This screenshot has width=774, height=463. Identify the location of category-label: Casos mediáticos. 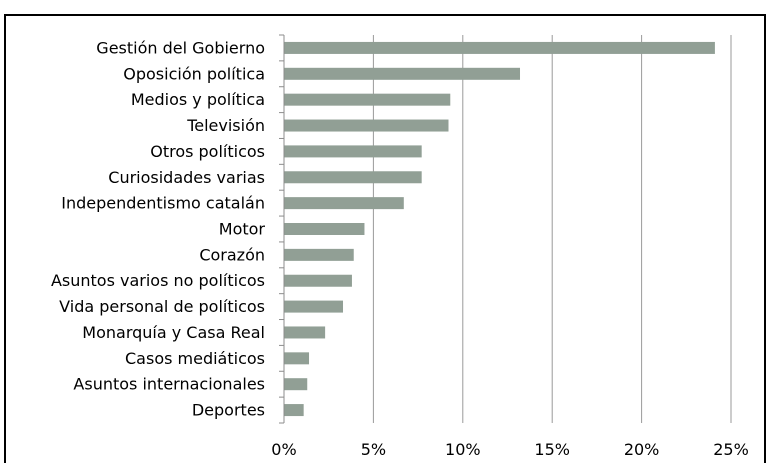
(195, 358).